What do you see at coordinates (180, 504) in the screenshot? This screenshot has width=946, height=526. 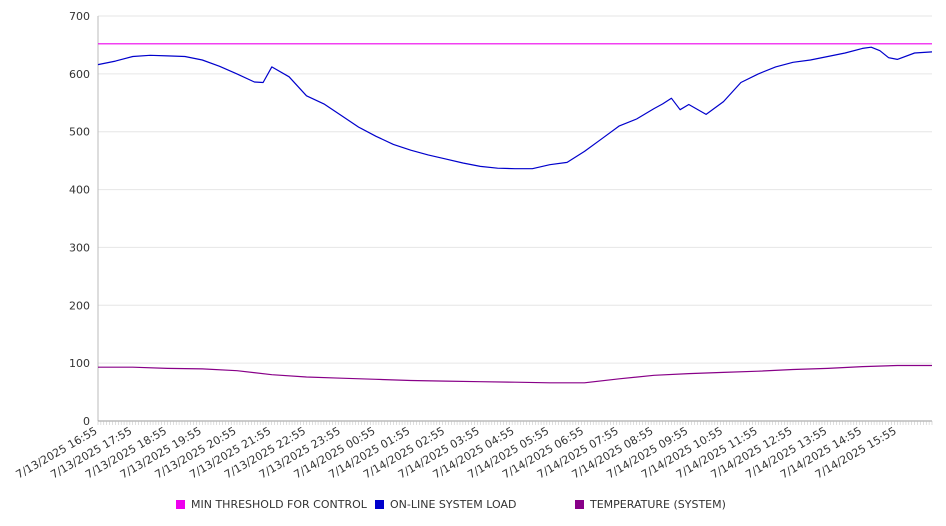 I see `legend-swatch-min-threshold` at bounding box center [180, 504].